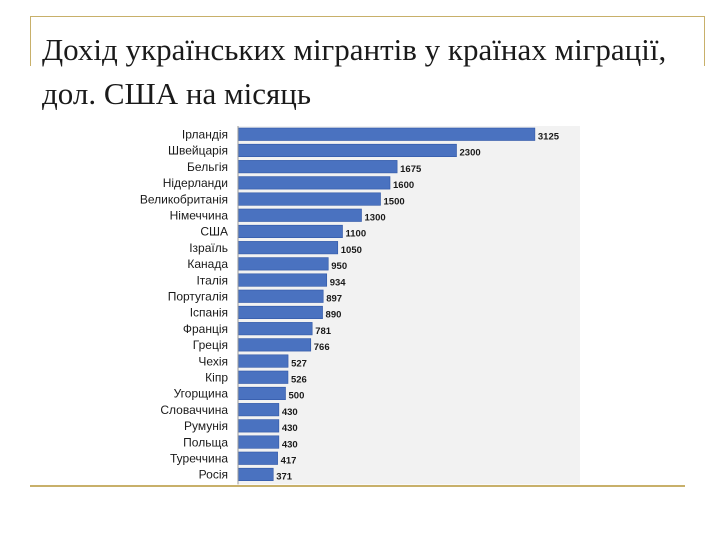 This screenshot has width=720, height=540. Describe the element at coordinates (549, 137) in the screenshot. I see `value-label: 3125` at that location.